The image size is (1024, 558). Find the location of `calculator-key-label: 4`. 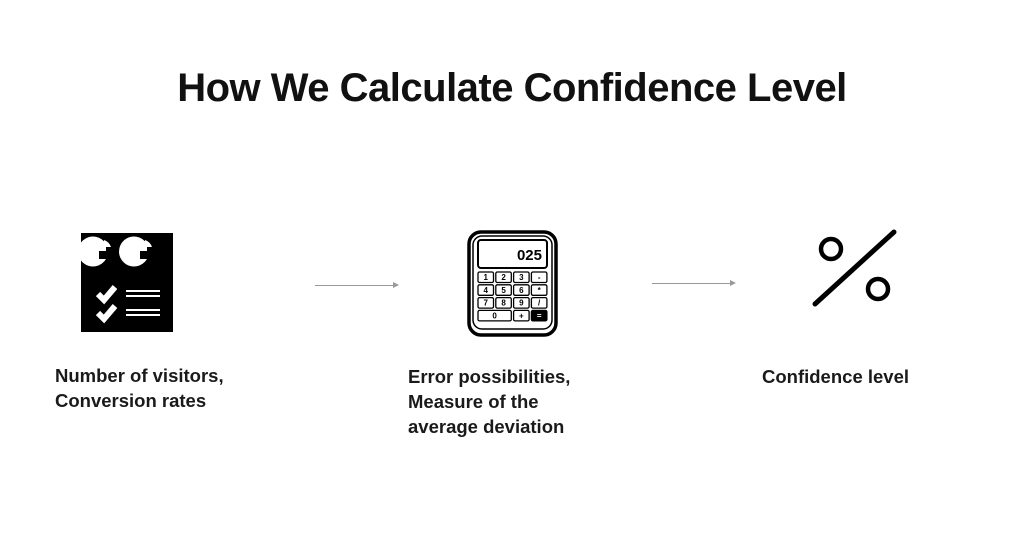

calculator-key-label: 4 is located at coordinates (486, 290).